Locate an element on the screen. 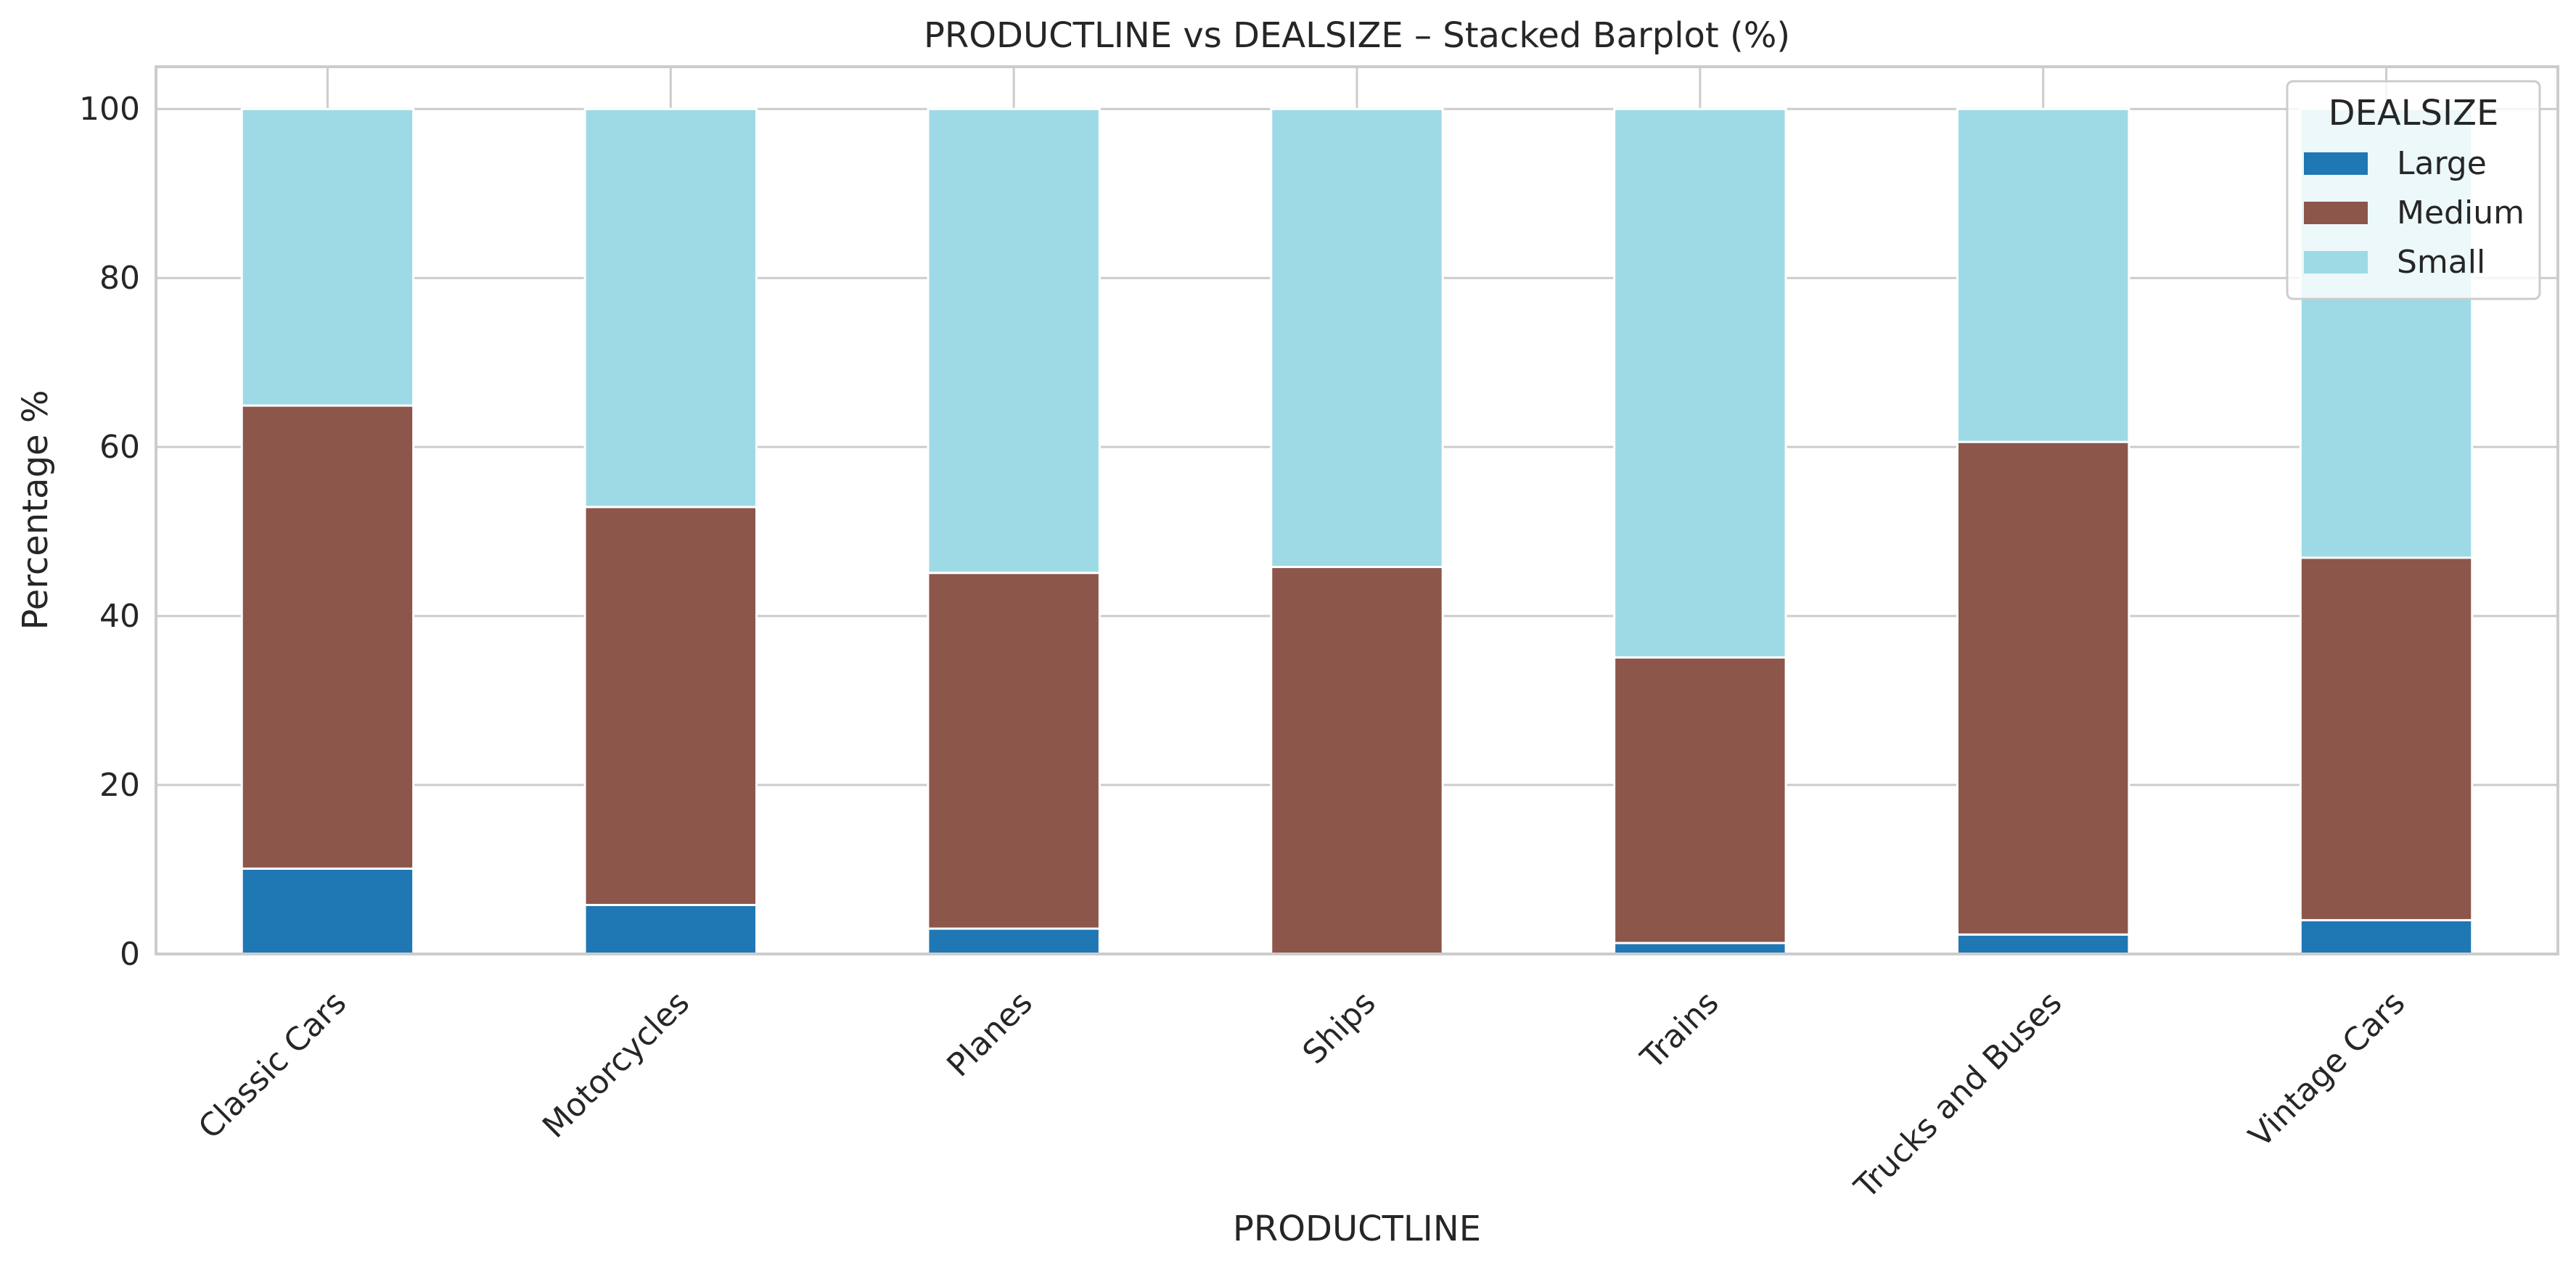 Image resolution: width=2576 pixels, height=1271 pixels. legend-item-label: Medium is located at coordinates (2460, 212).